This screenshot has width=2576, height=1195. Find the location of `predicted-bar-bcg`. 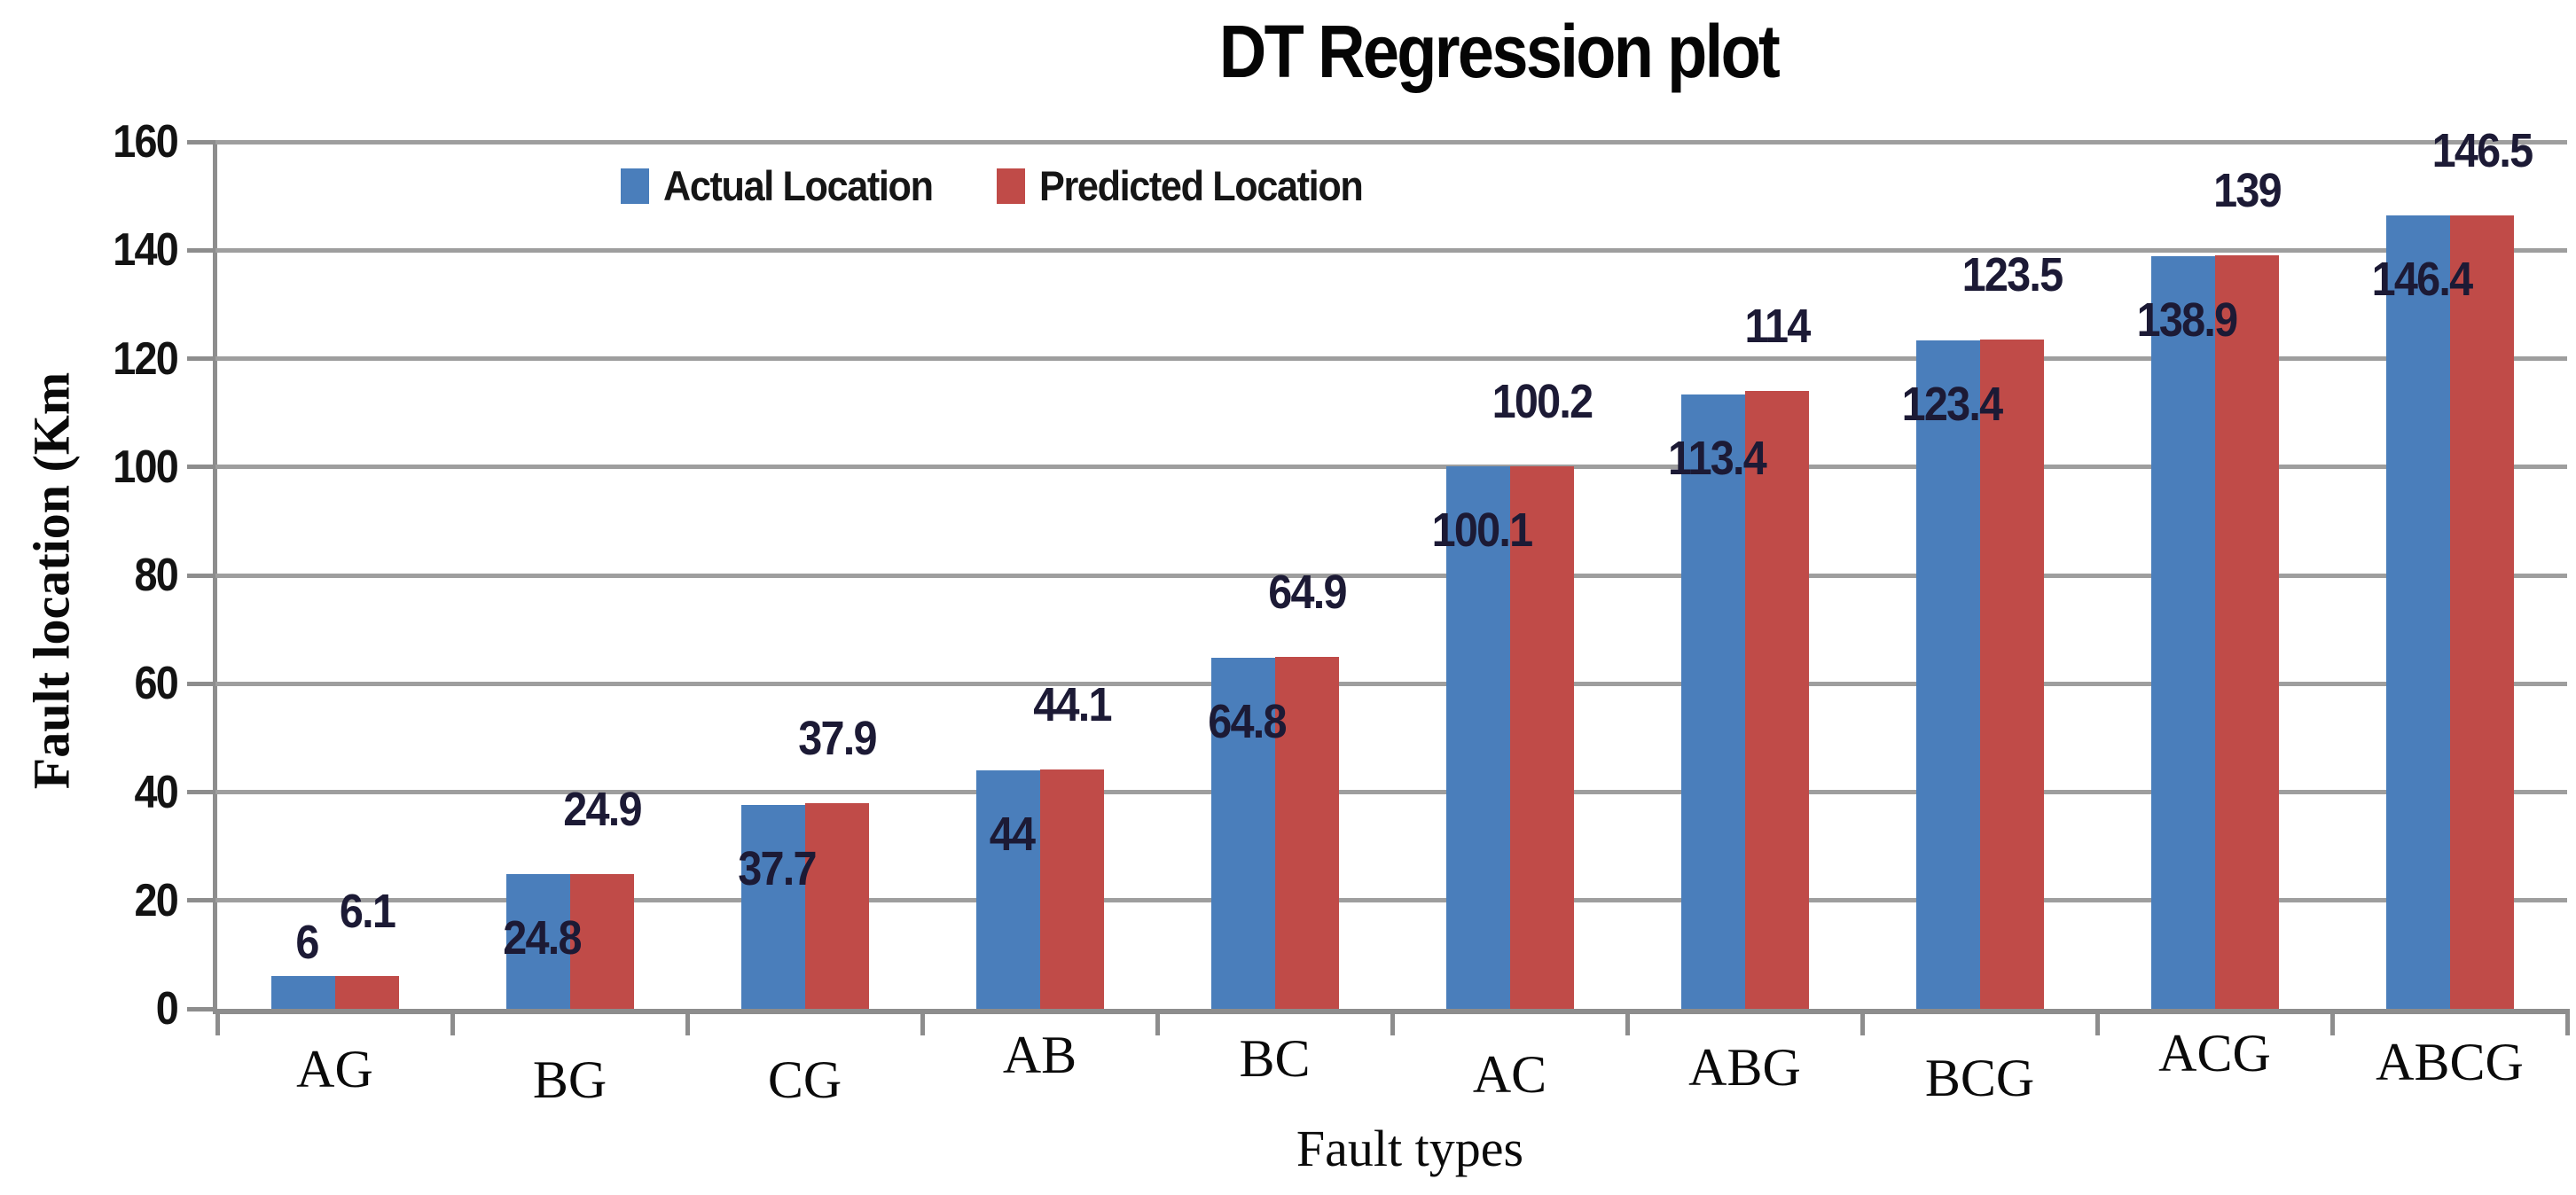

predicted-bar-bcg is located at coordinates (2012, 674).